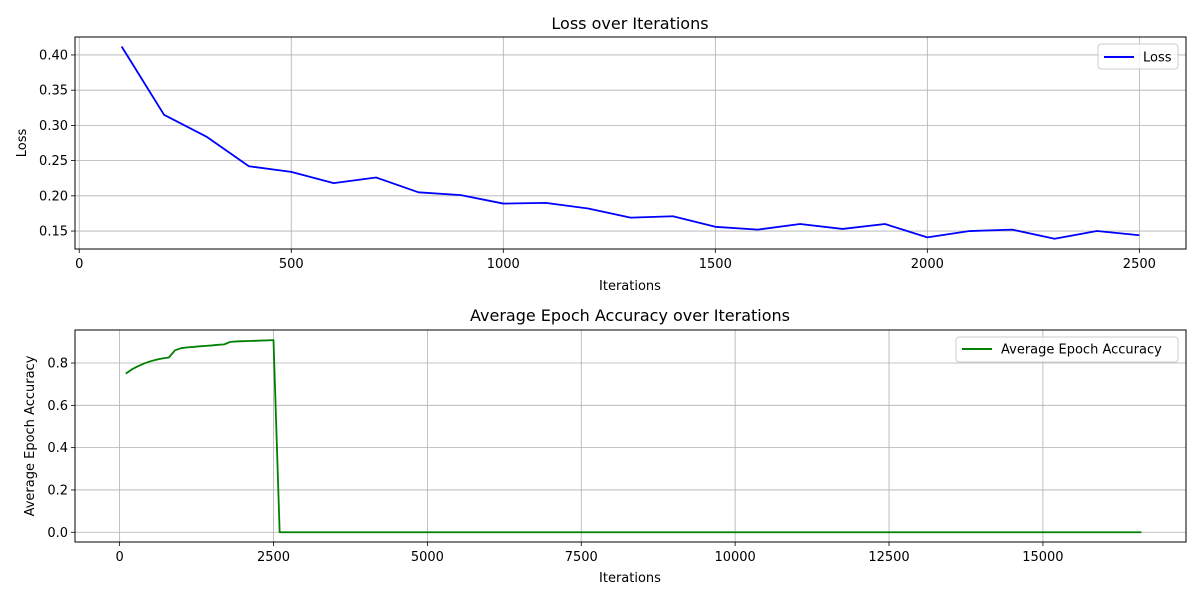 This screenshot has height=600, width=1200. Describe the element at coordinates (291, 264) in the screenshot. I see `loss-chart-xtick-label: 500` at that location.